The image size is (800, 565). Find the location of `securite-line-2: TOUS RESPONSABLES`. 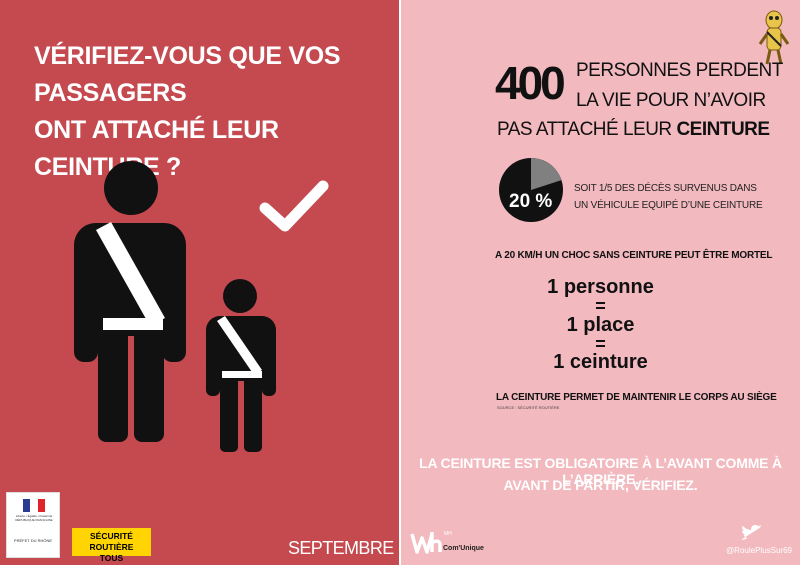

securite-line-2: TOUS RESPONSABLES is located at coordinates (111, 559).